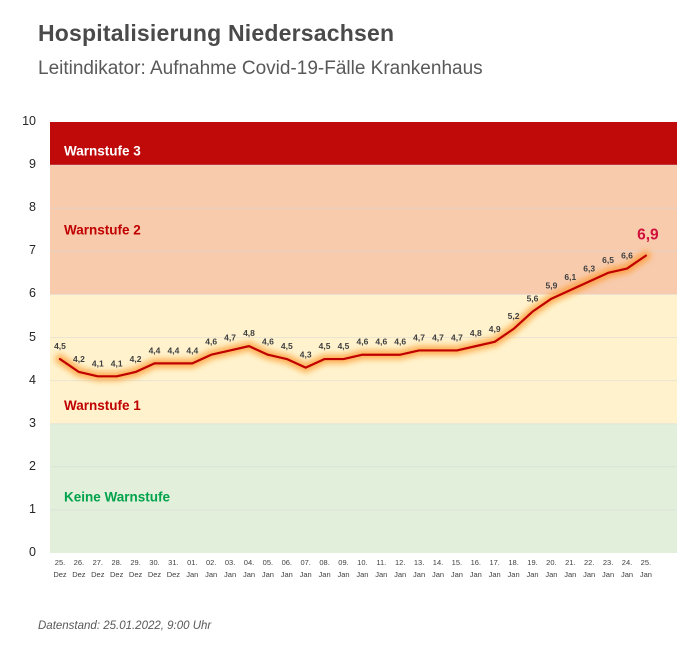 Image resolution: width=700 pixels, height=649 pixels. Describe the element at coordinates (325, 568) in the screenshot. I see `x-axis-tick-label: 08. Jan` at that location.